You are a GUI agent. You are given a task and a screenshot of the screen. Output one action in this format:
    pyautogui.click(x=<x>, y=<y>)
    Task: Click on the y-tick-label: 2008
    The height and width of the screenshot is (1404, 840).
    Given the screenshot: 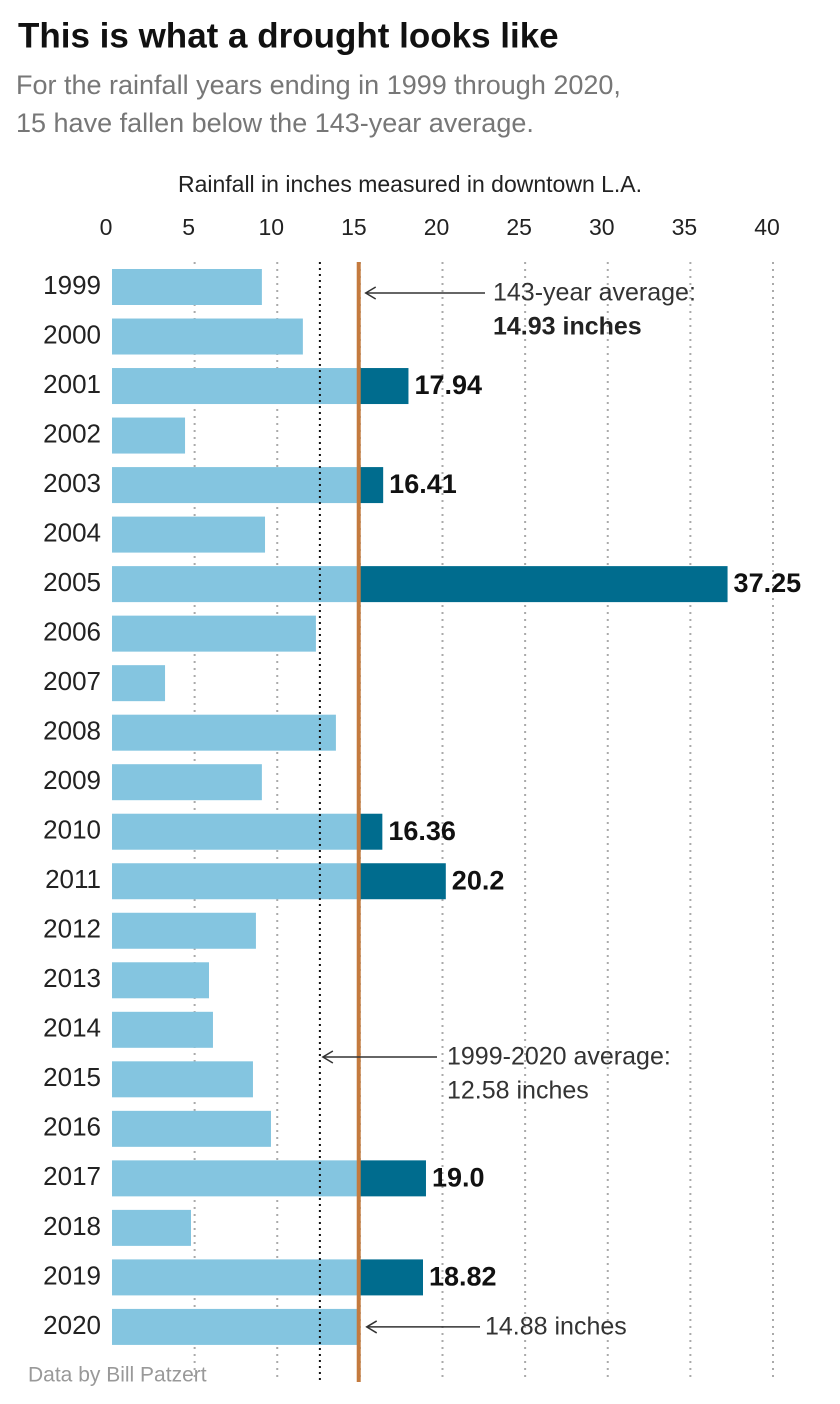 What is the action you would take?
    pyautogui.click(x=72, y=731)
    